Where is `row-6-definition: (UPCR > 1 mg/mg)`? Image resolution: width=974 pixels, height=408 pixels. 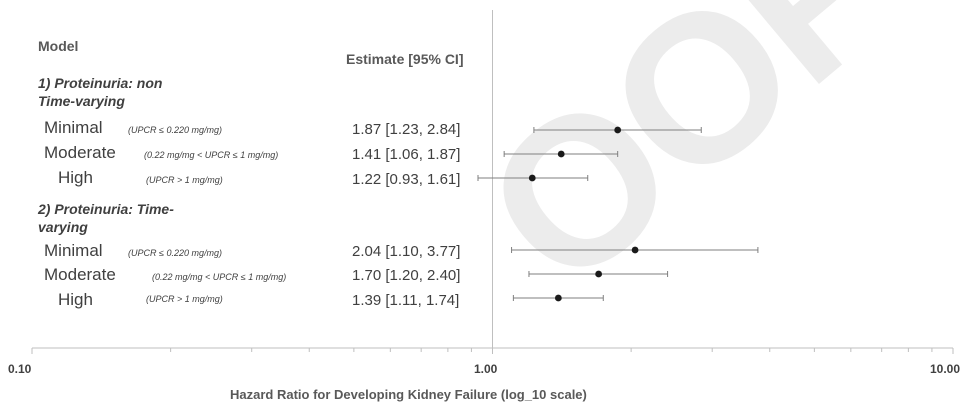
row-6-definition: (UPCR > 1 mg/mg) is located at coordinates (184, 299).